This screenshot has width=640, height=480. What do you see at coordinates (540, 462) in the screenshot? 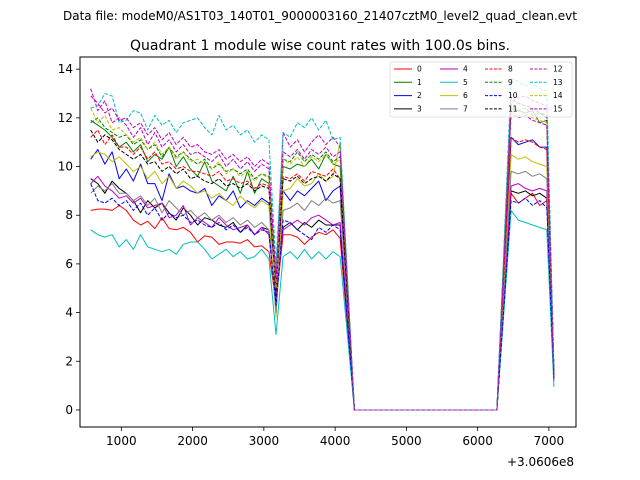
I see `x-offset-label: +3.0606e8` at bounding box center [540, 462].